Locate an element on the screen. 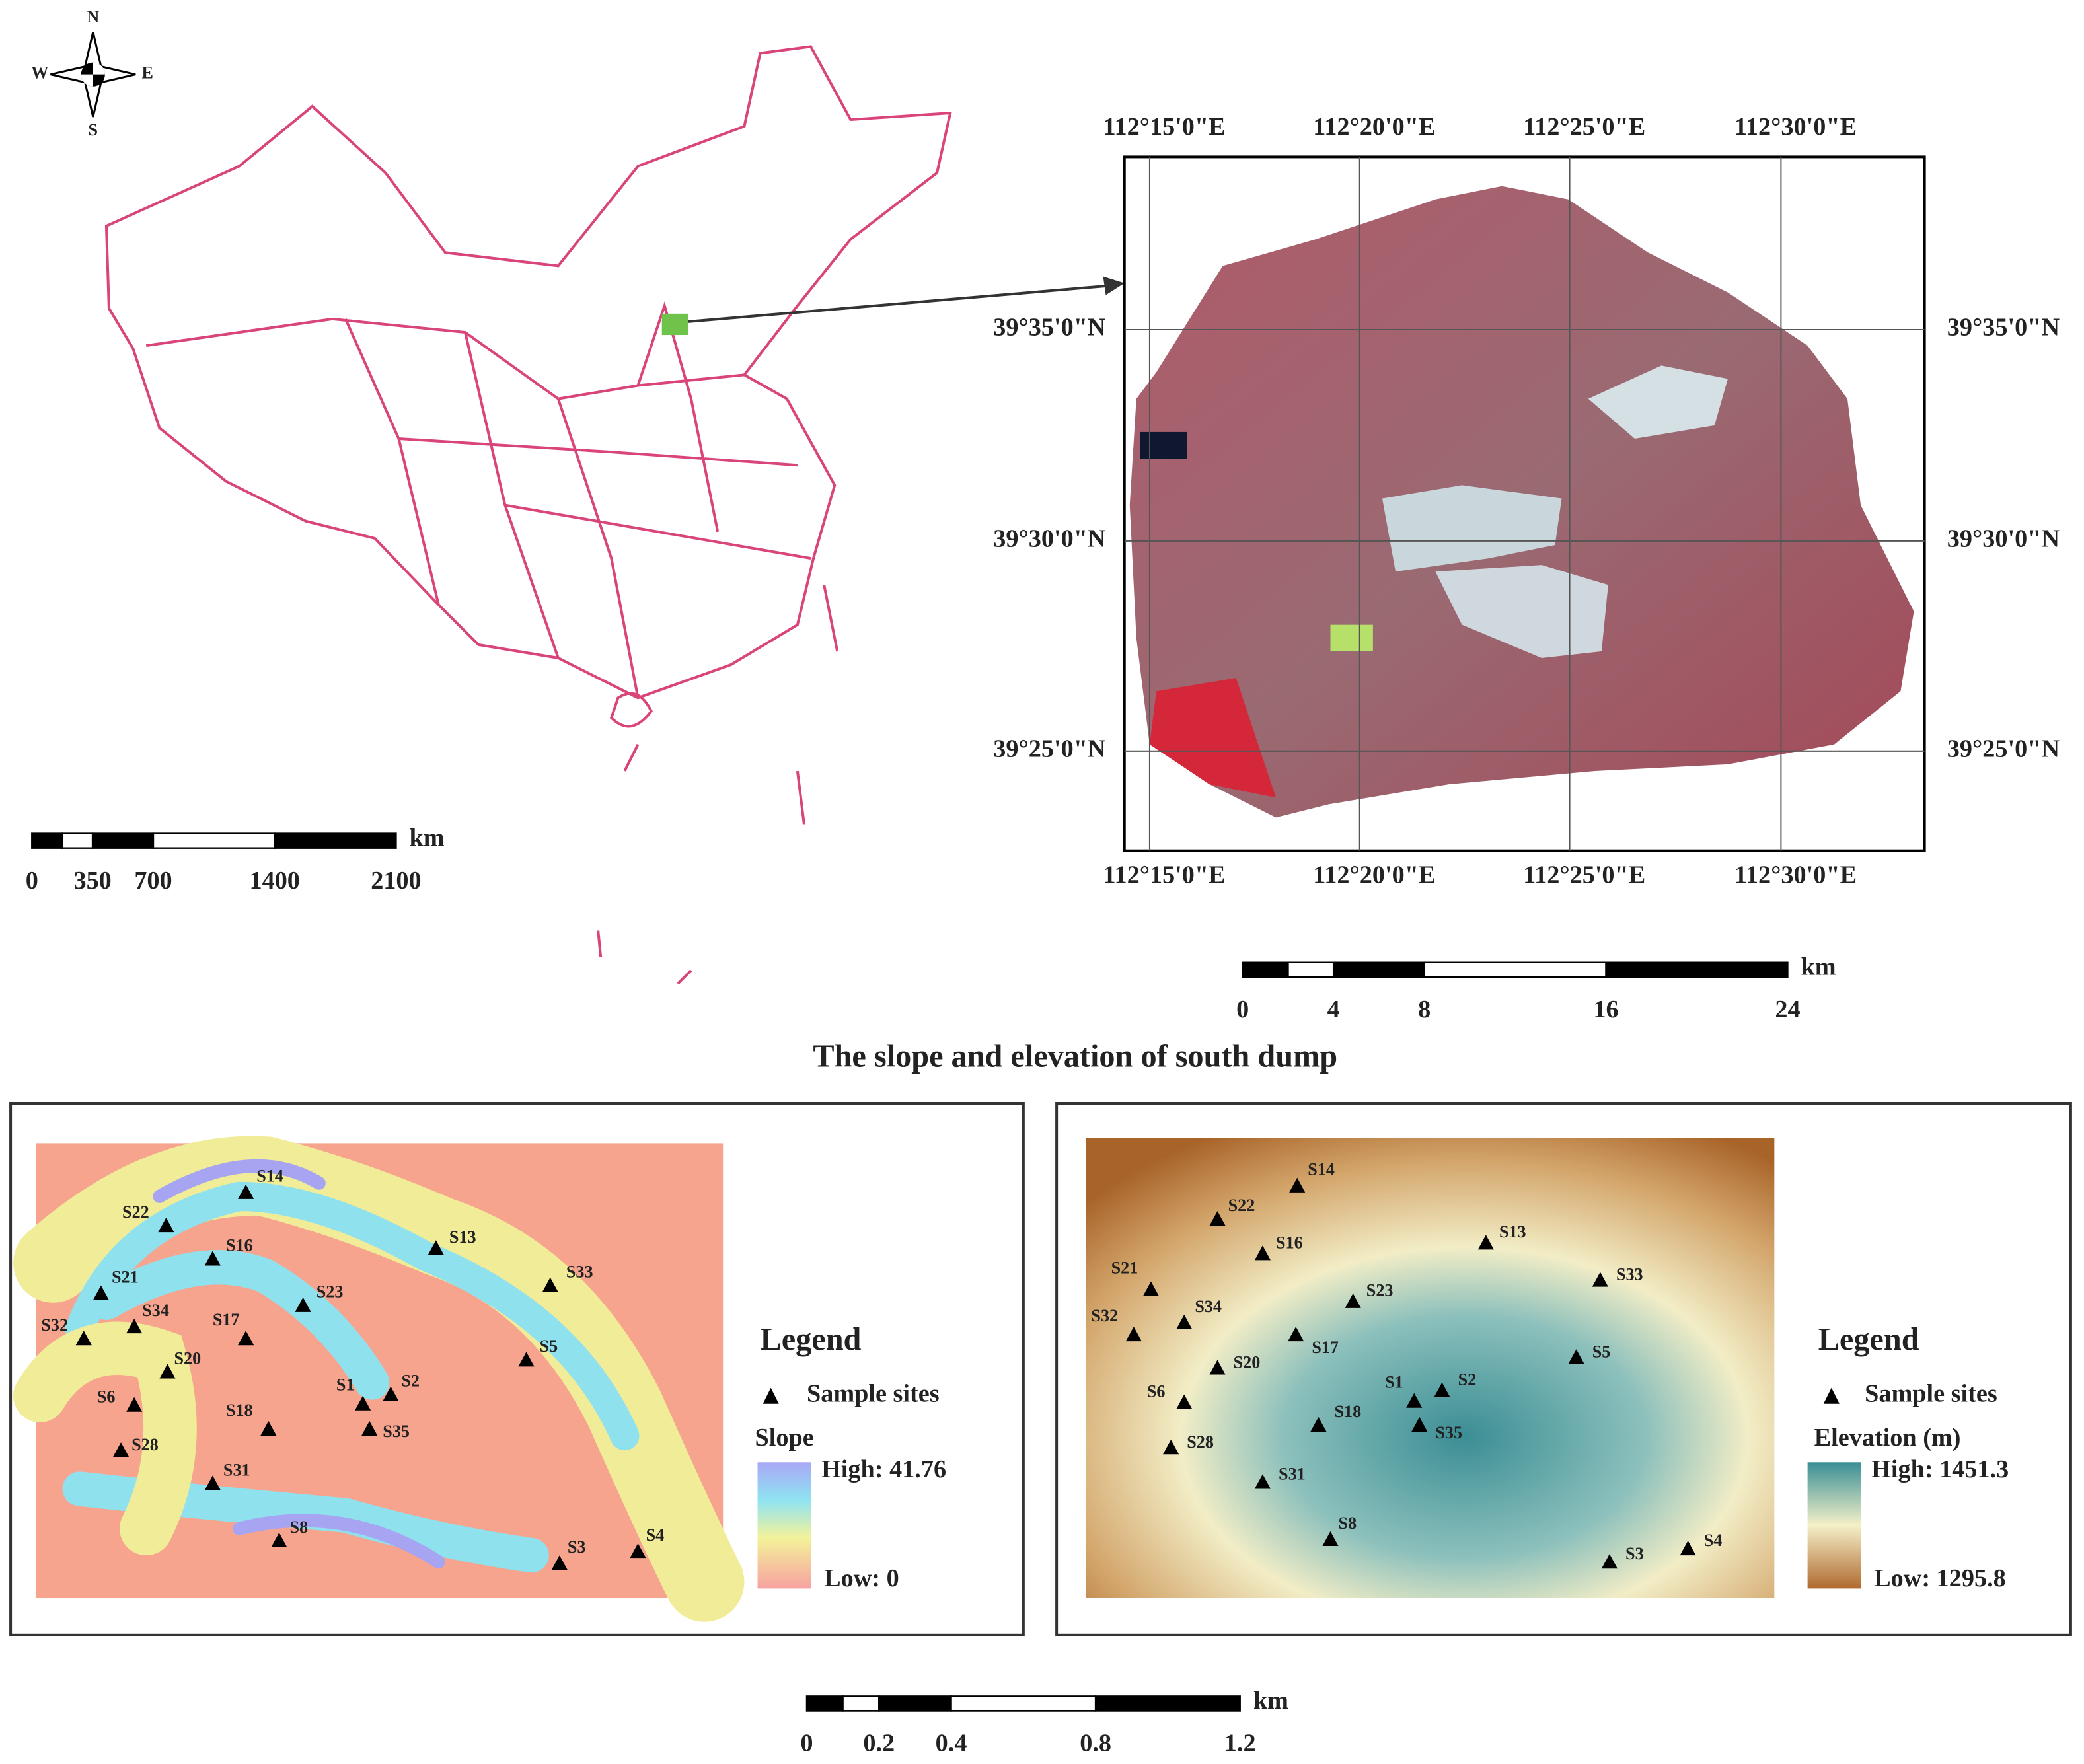 Image resolution: width=2084 pixels, height=1764 pixels. site-label: S23 is located at coordinates (1380, 1290).